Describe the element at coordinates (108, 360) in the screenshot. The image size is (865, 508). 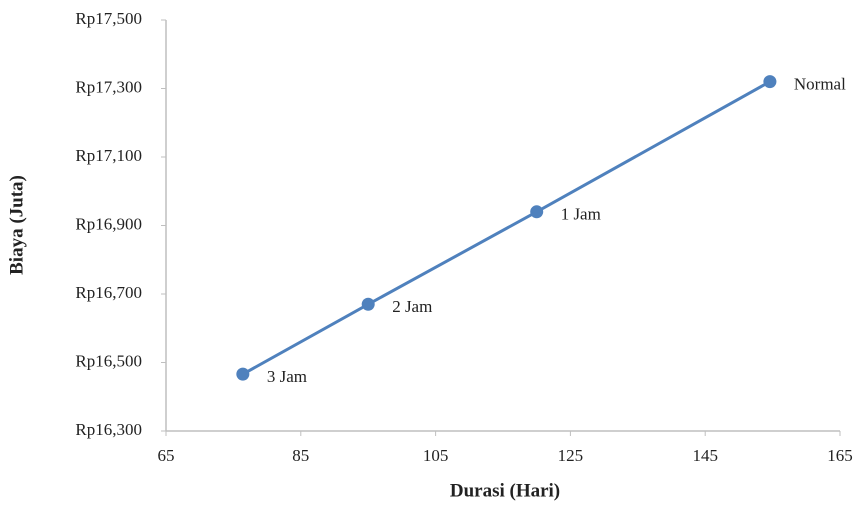
I see `y-tick-label: Rp16,500` at that location.